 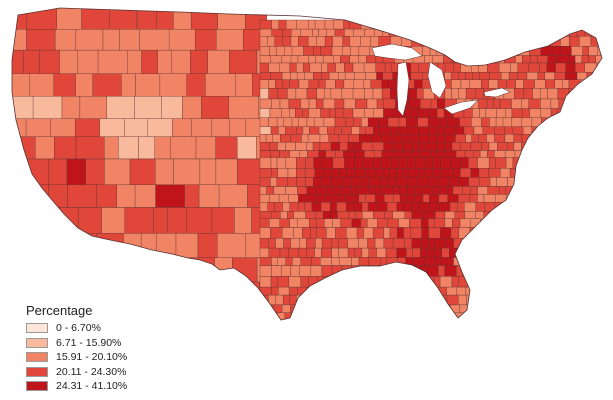 I want to click on legend-label: 15.91 - 20.10%, so click(x=92, y=357).